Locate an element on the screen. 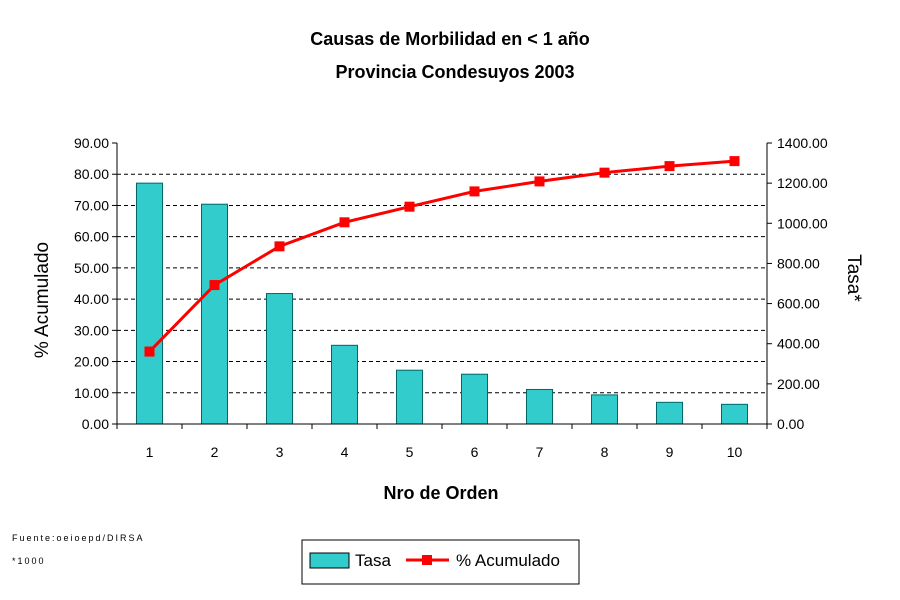 This screenshot has width=900, height=600. left-tick-label: 30.00 is located at coordinates (91, 330).